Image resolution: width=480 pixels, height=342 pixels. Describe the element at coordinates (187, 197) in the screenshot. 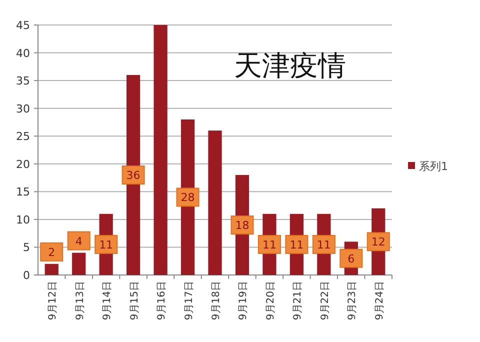

I see `data-label: 28` at that location.